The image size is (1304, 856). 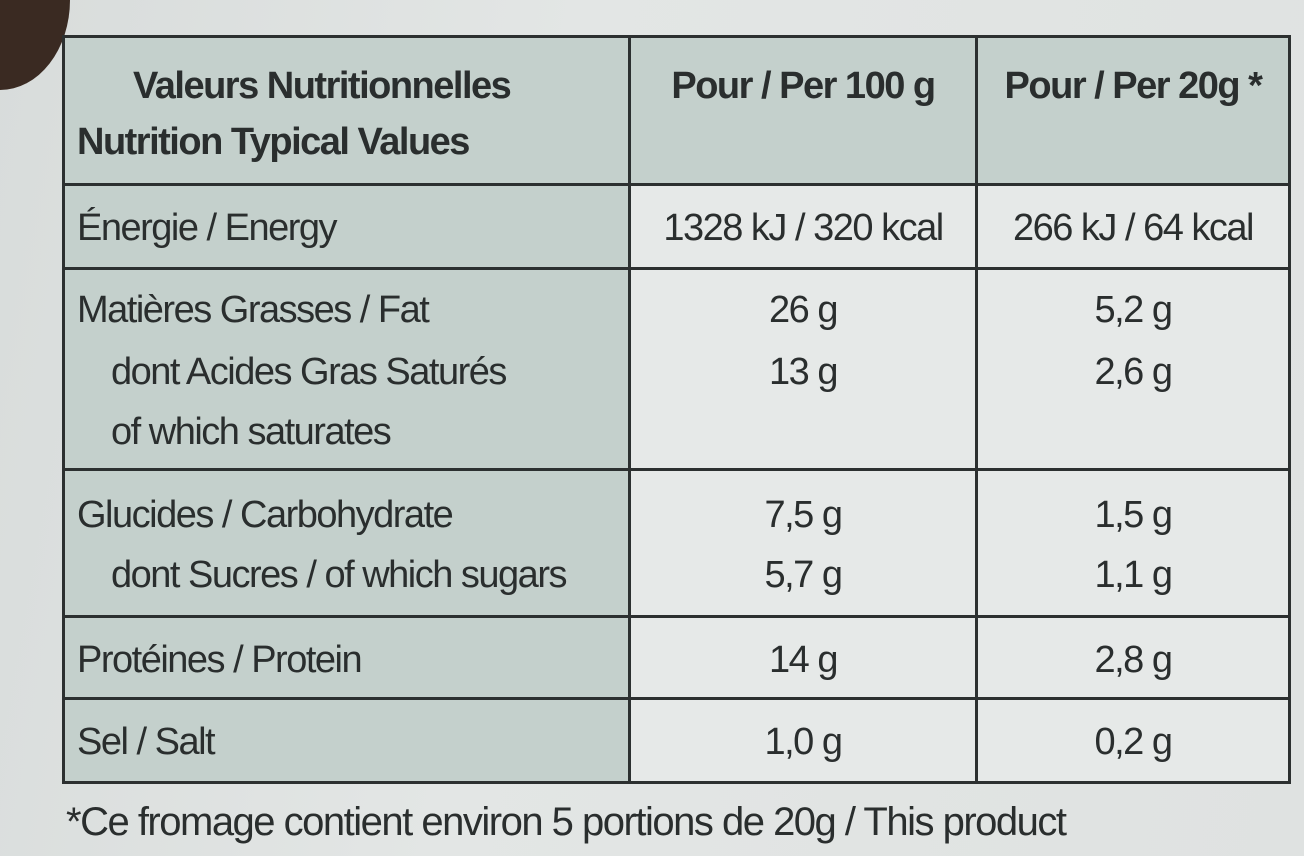 I want to click on label-text: Matières Grasses / Fat, so click(x=253, y=310).